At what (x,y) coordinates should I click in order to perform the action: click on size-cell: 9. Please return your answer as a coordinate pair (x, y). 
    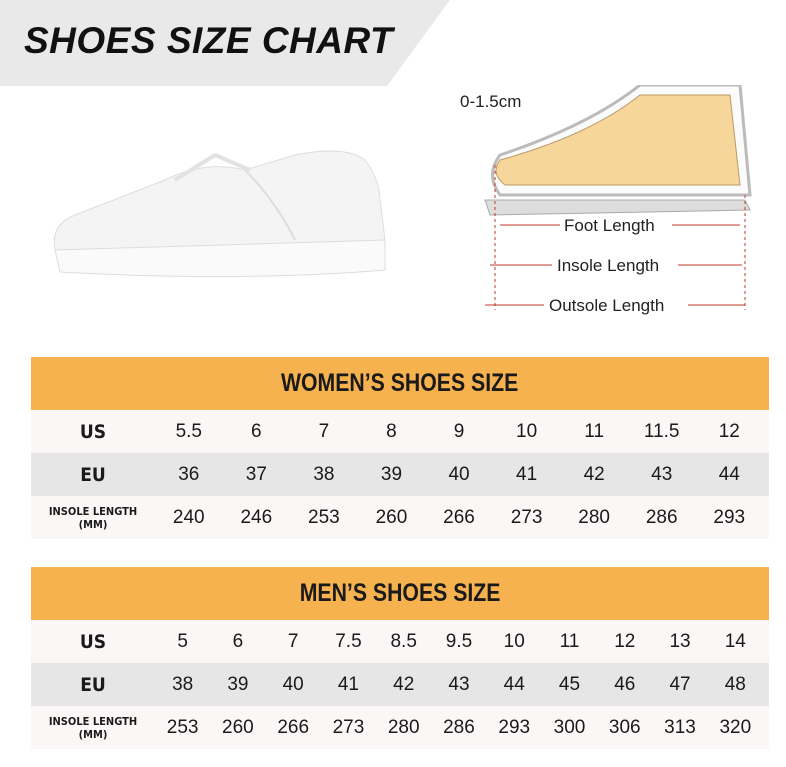
    Looking at the image, I should click on (459, 431).